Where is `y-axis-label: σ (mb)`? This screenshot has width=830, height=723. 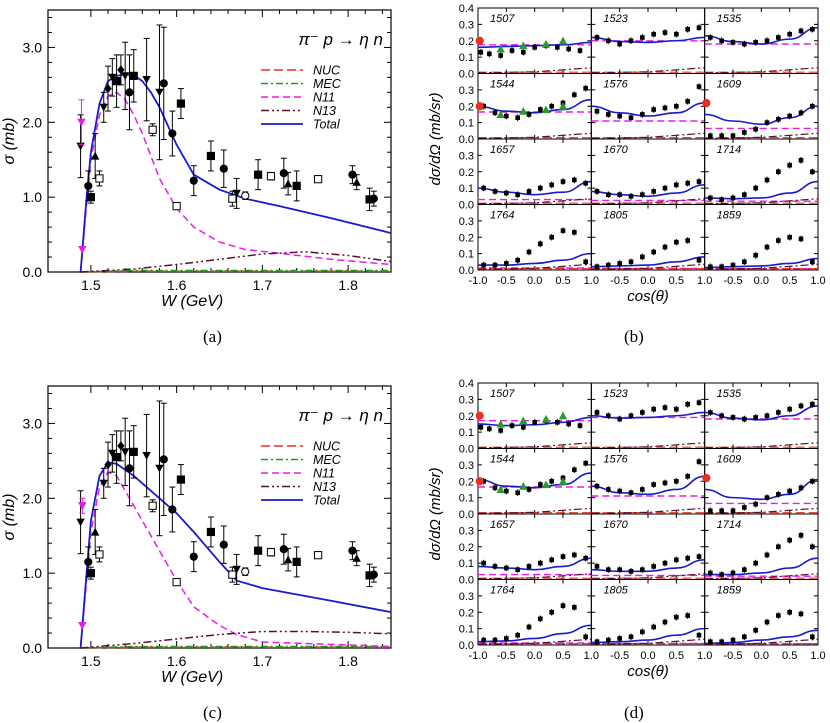
y-axis-label: σ (mb) is located at coordinates (9, 141).